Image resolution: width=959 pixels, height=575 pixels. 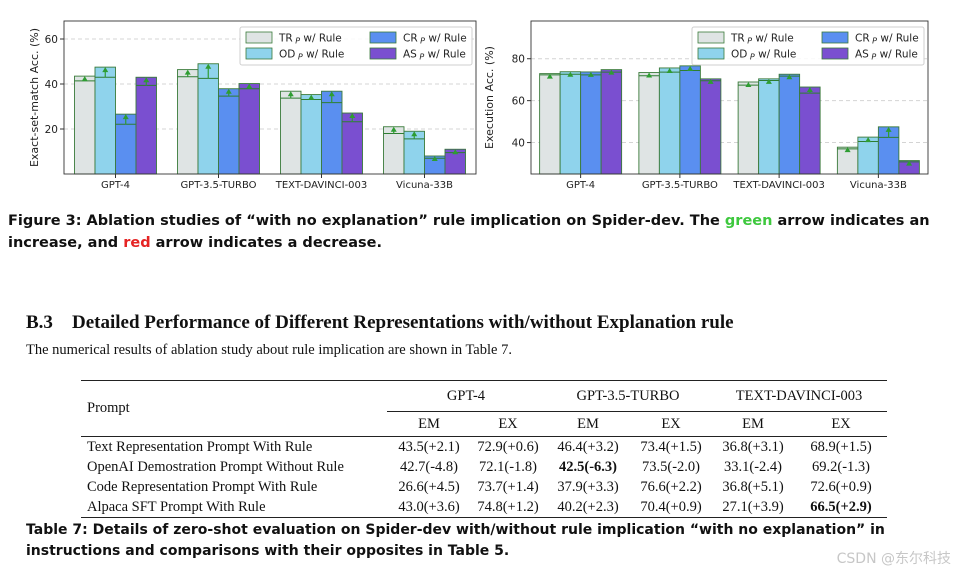 I want to click on figure-caption-part3: arrow indicates a decrease., so click(x=266, y=243).